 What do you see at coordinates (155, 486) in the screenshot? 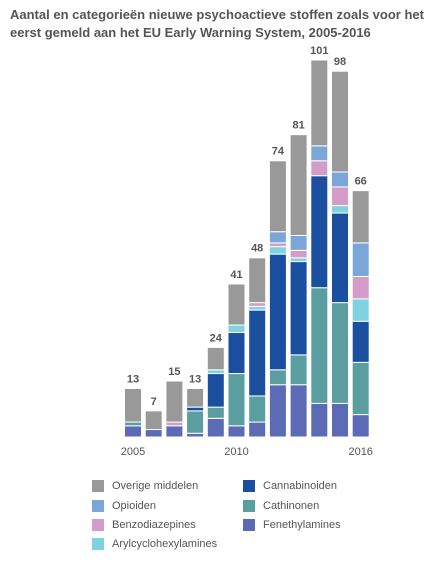
I see `legend-label: Overige middelen` at bounding box center [155, 486].